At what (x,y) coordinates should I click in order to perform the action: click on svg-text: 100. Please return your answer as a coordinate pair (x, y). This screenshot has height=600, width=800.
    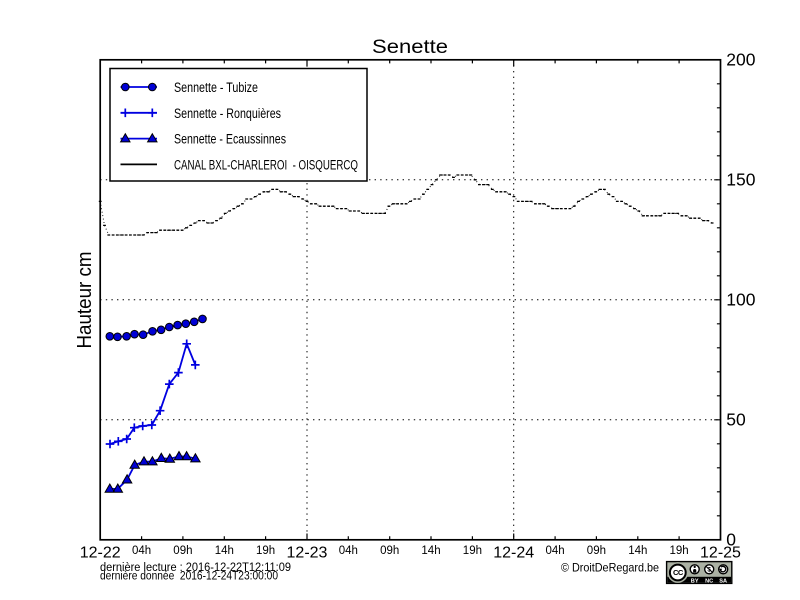
    Looking at the image, I should click on (740, 299).